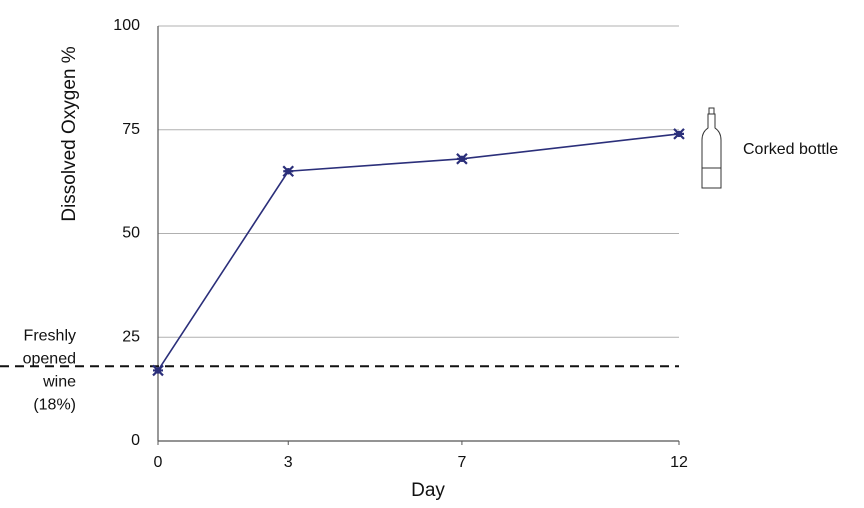  What do you see at coordinates (69, 133) in the screenshot?
I see `y-axis-label: Dissolved Oxygen %` at bounding box center [69, 133].